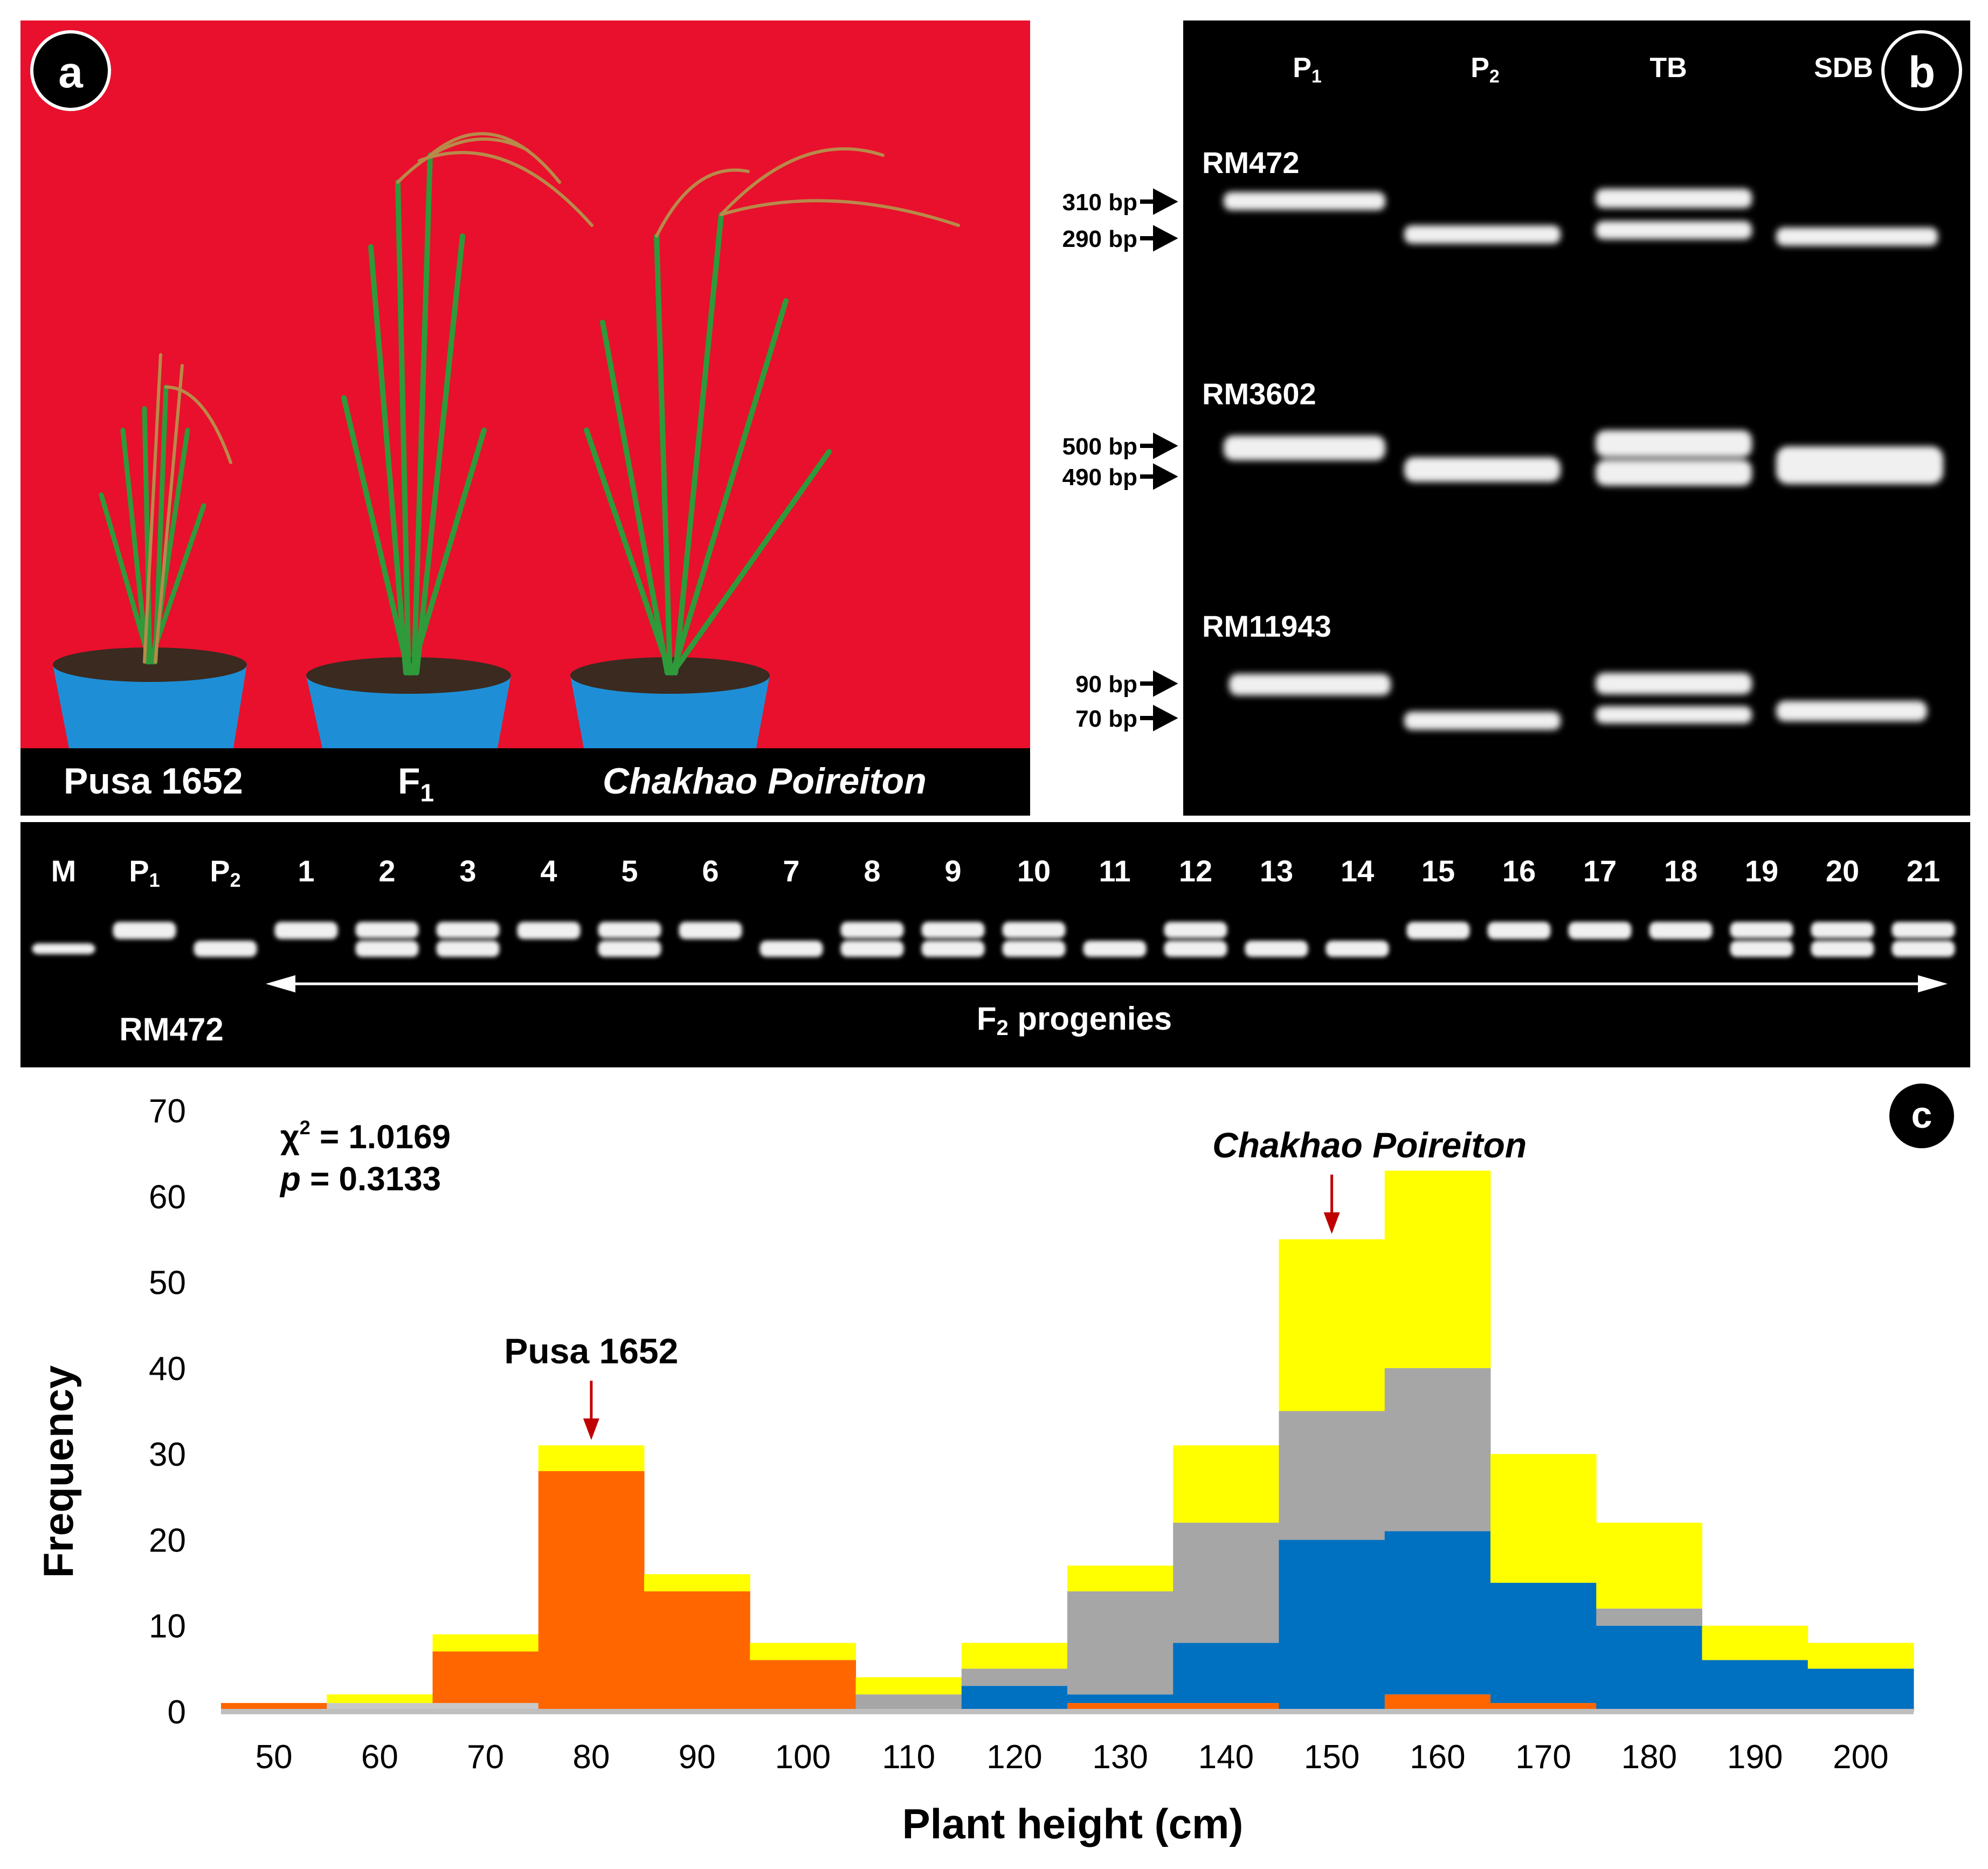 The width and height of the screenshot is (1988, 1869). Describe the element at coordinates (150, 697) in the screenshot. I see `pot-pusa` at that location.